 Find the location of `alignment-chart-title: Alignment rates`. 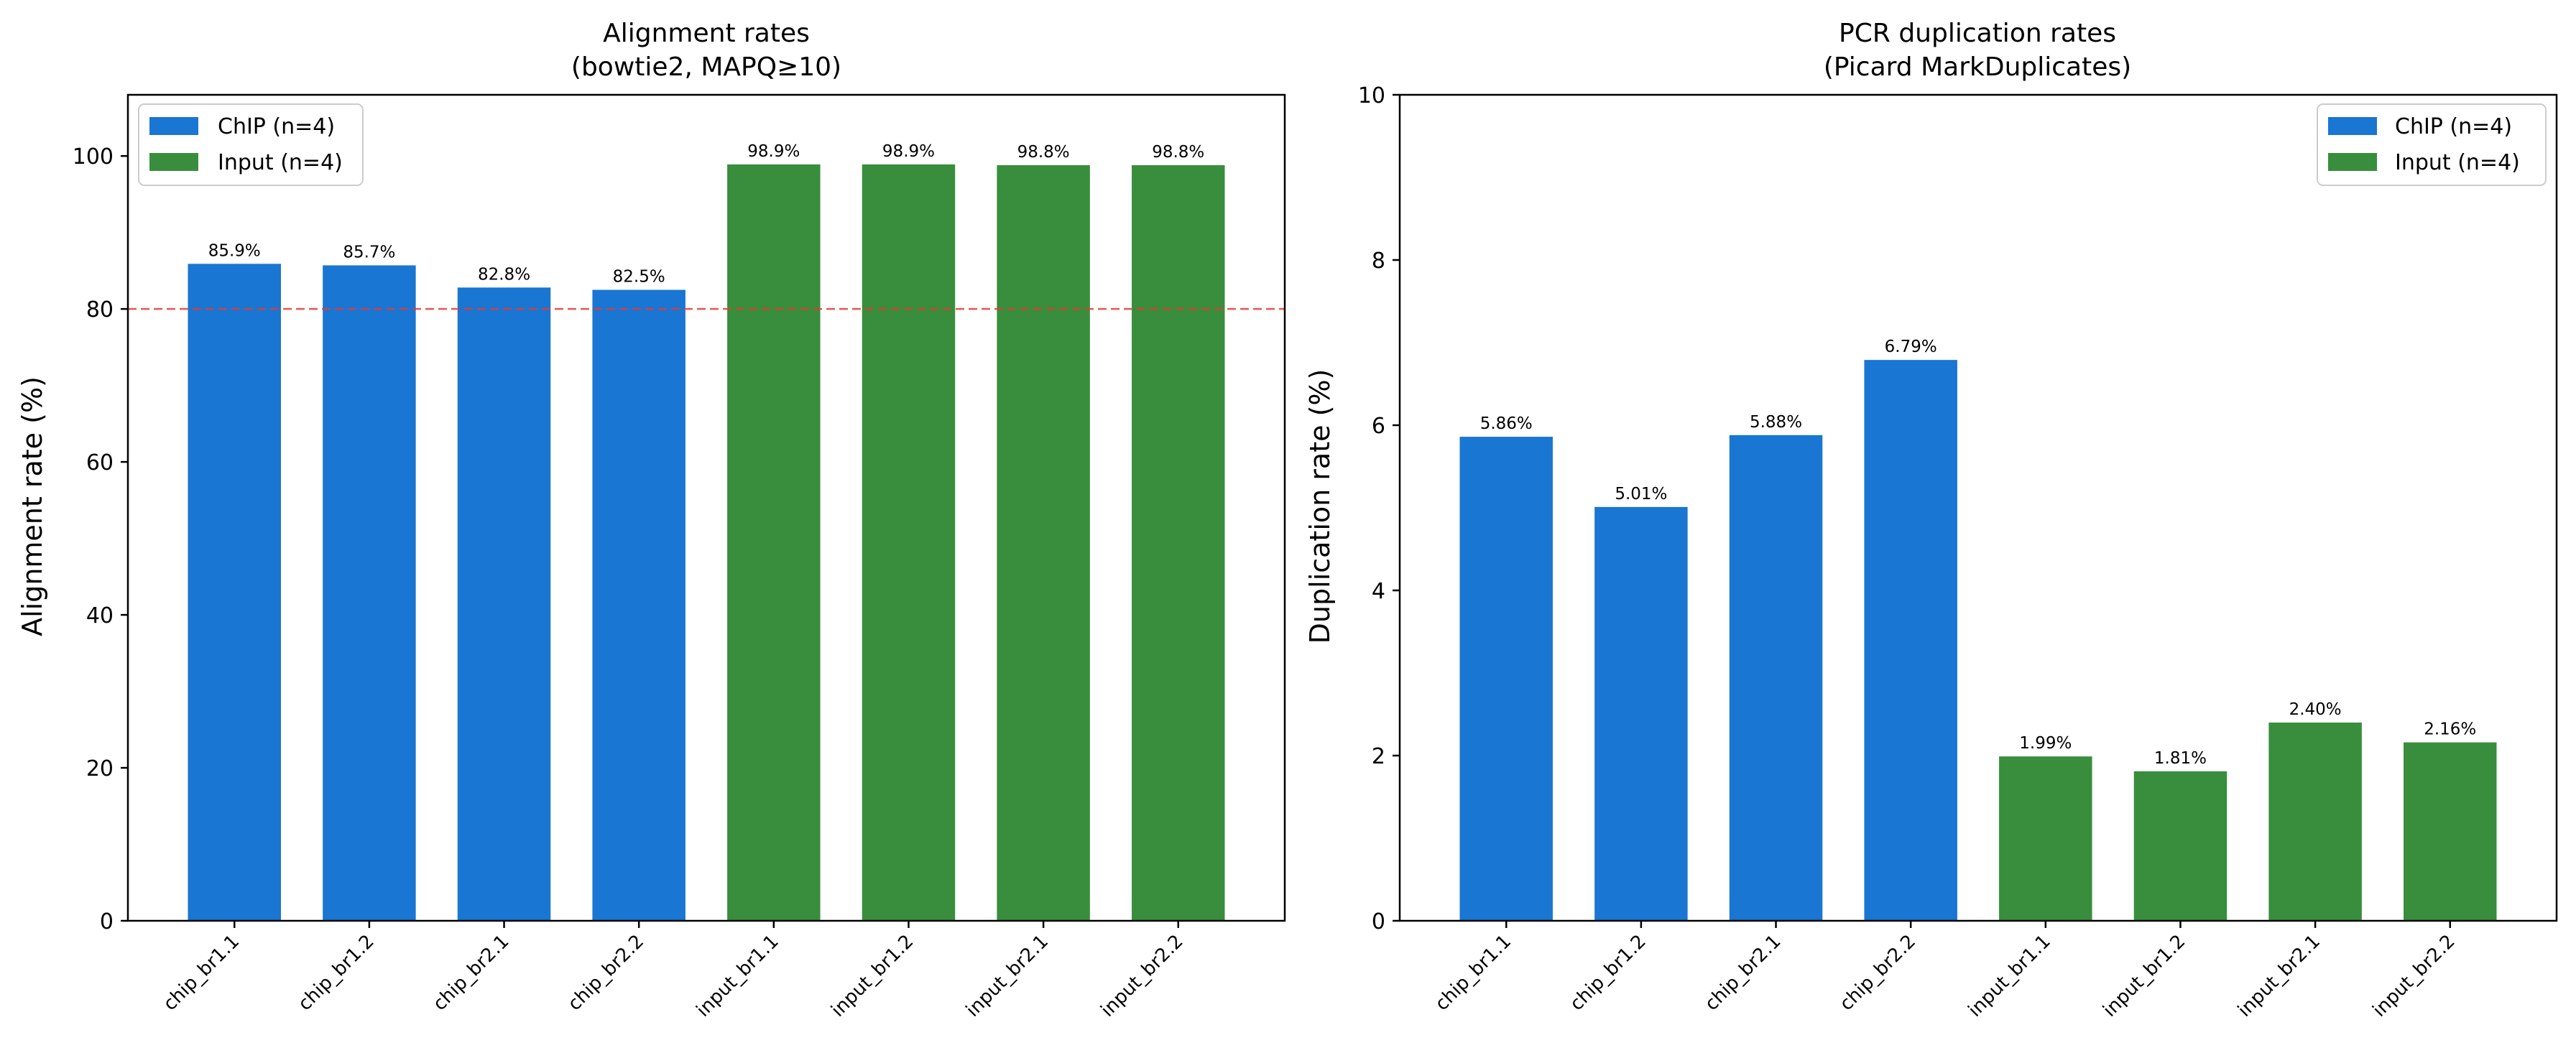

alignment-chart-title: Alignment rates is located at coordinates (707, 34).